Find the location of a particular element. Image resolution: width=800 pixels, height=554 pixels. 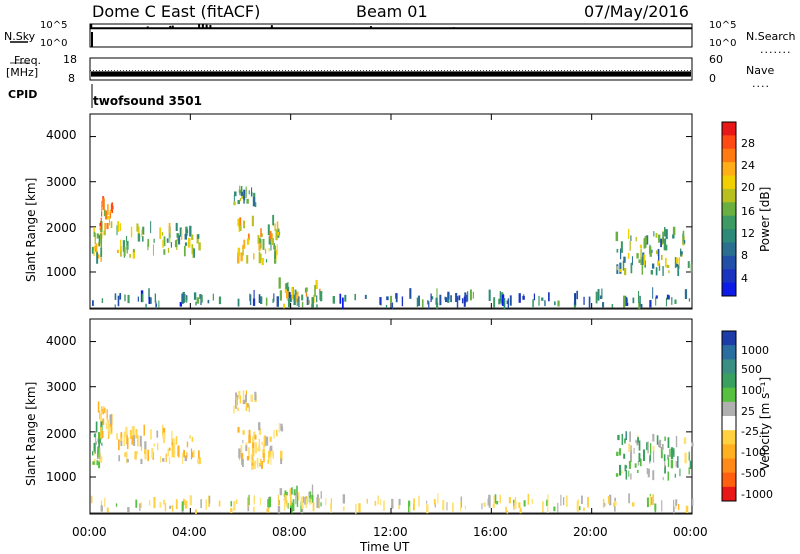

freq-tick-low: 8 is located at coordinates (71, 78).